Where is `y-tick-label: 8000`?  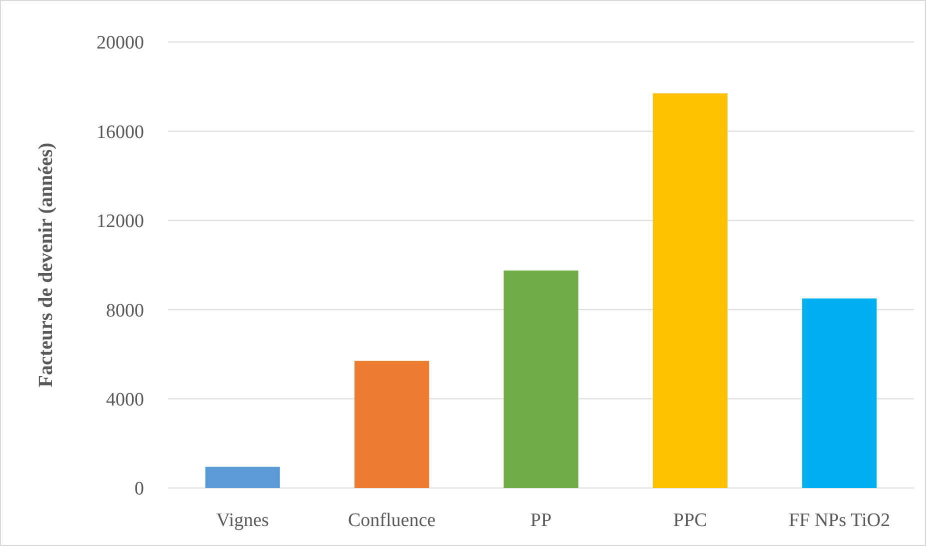 y-tick-label: 8000 is located at coordinates (125, 311).